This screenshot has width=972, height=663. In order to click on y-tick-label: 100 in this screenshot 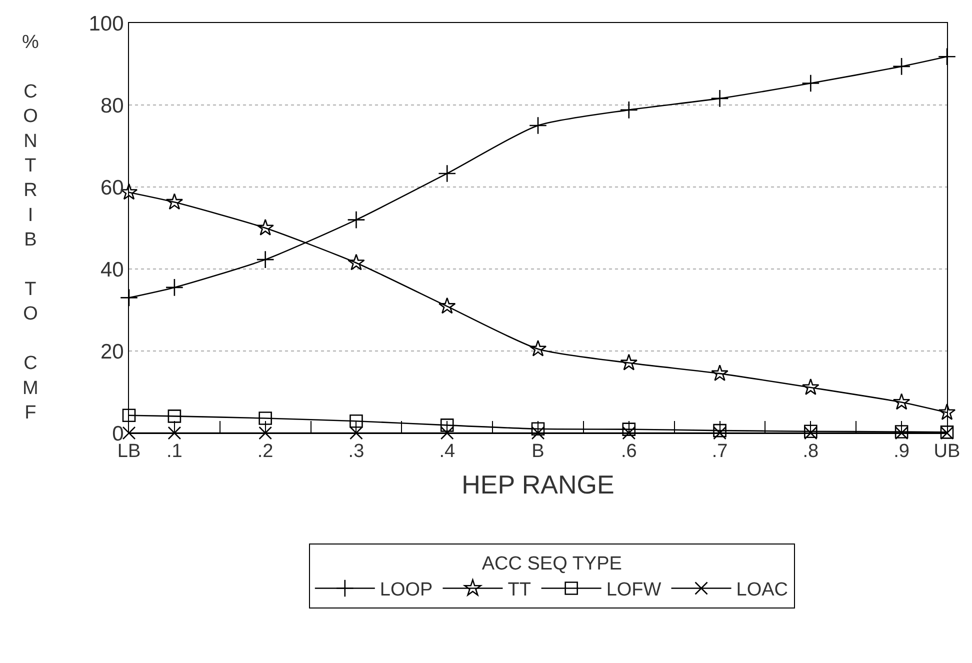, I will do `click(106, 24)`.